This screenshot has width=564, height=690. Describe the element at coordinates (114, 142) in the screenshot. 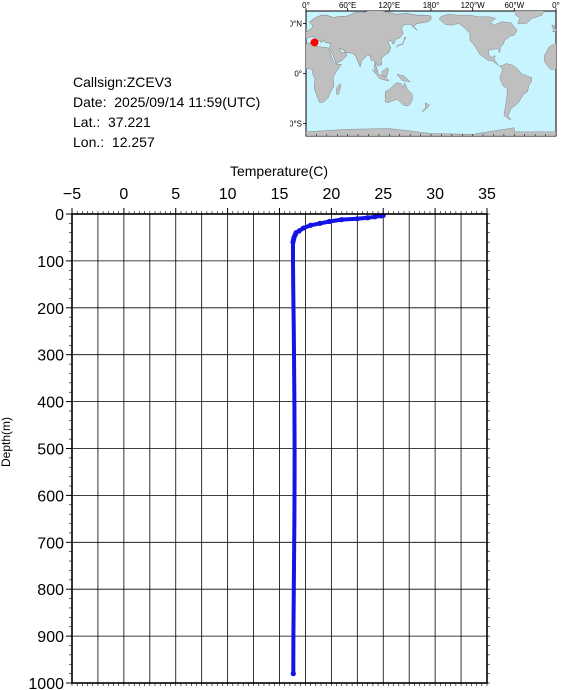

I see `longitude-text: Lon.: 12.257` at that location.